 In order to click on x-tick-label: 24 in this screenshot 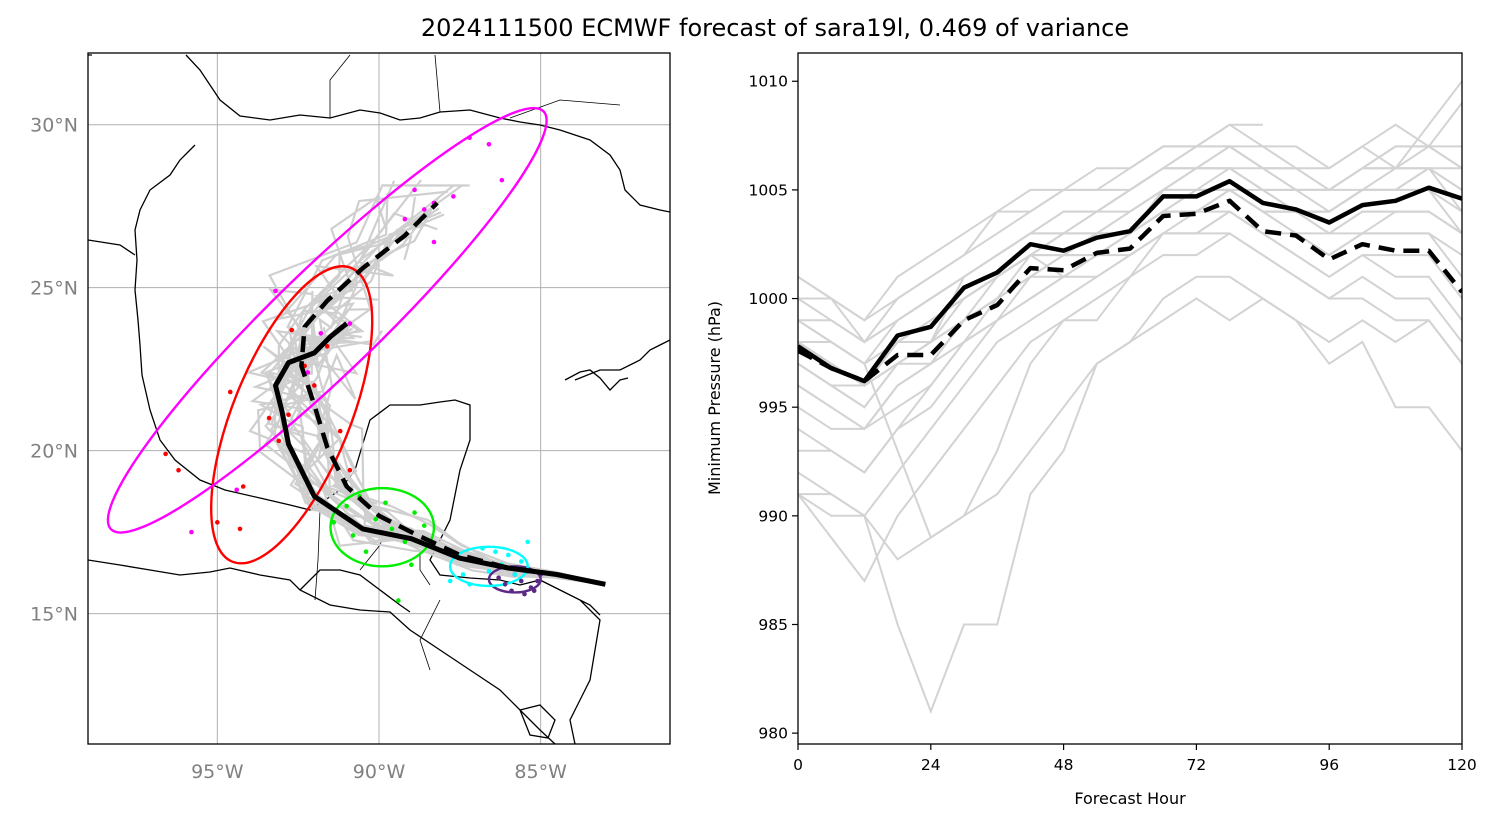, I will do `click(931, 765)`.